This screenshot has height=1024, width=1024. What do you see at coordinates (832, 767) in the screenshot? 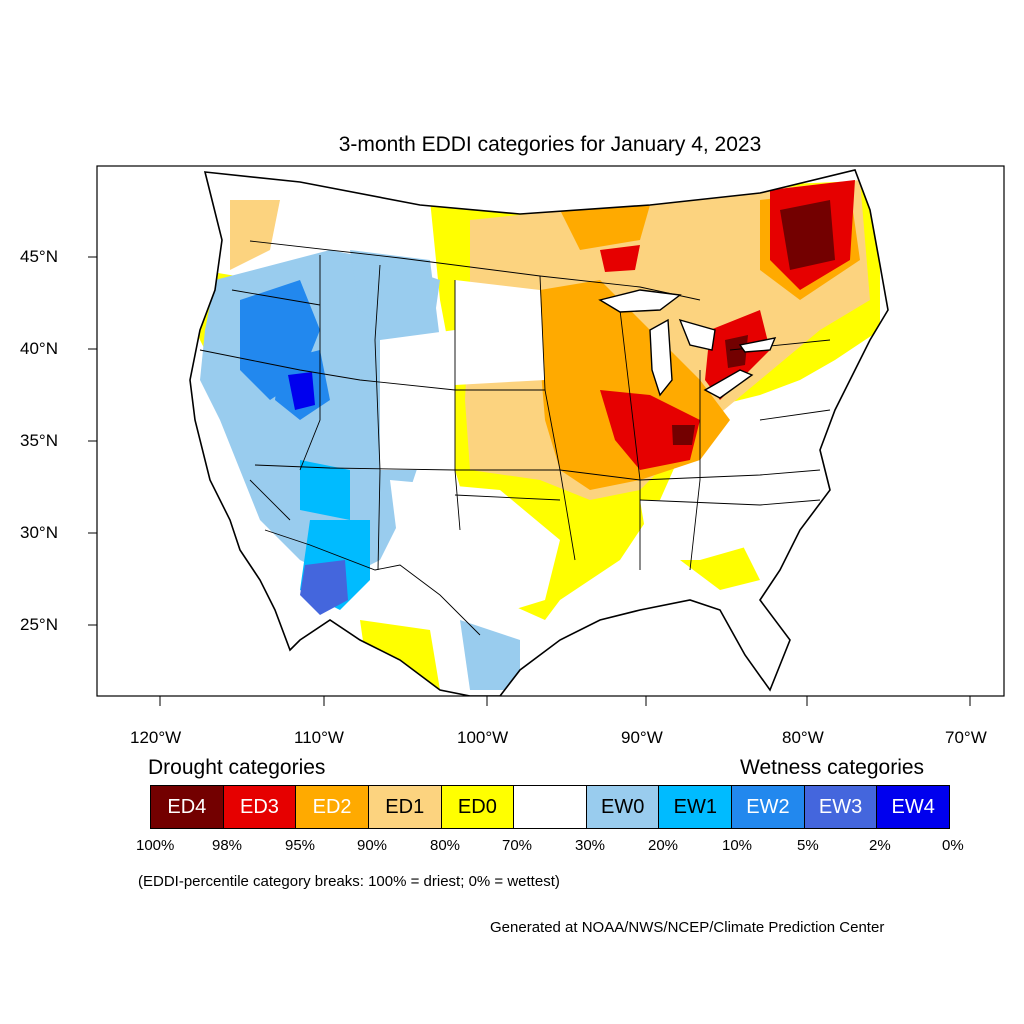
I see `wetness-categories-heading: Wetness categories` at bounding box center [832, 767].